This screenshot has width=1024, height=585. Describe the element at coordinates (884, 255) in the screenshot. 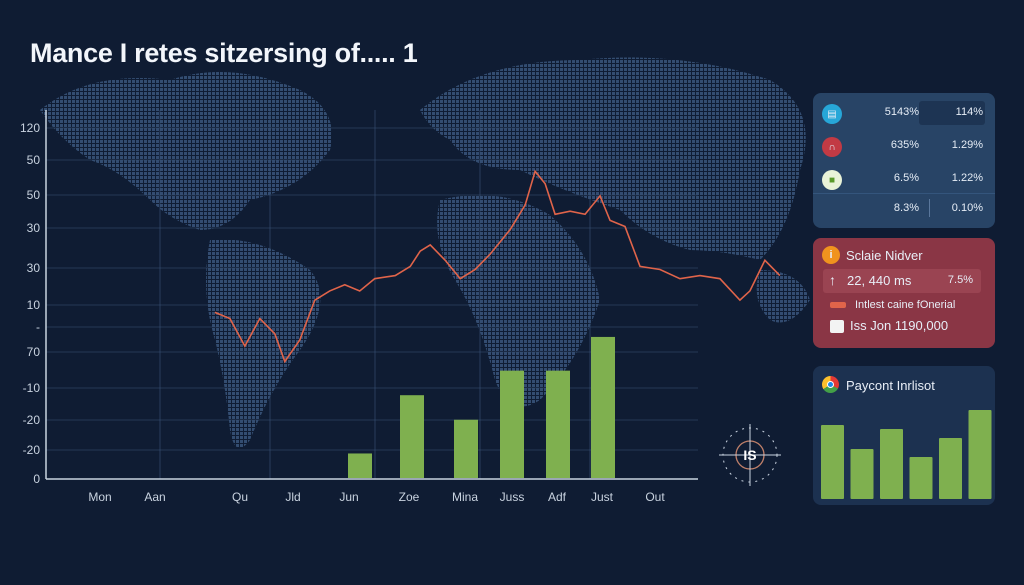

I see `alert-title: Sclaie Nidver` at that location.